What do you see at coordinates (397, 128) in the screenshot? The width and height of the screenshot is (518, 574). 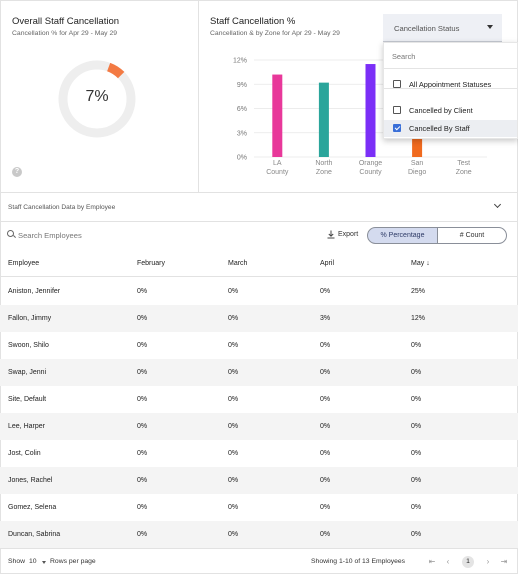 I see `checkbox-checked-icon` at bounding box center [397, 128].